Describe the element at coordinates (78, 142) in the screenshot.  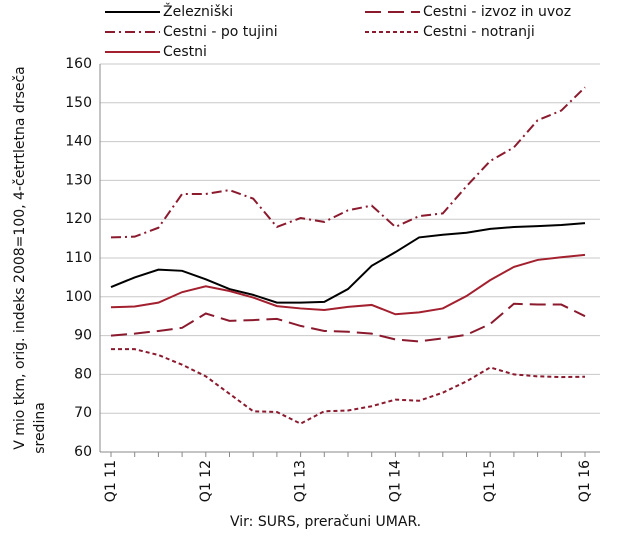
I see `y-tick-label: 140` at that location.